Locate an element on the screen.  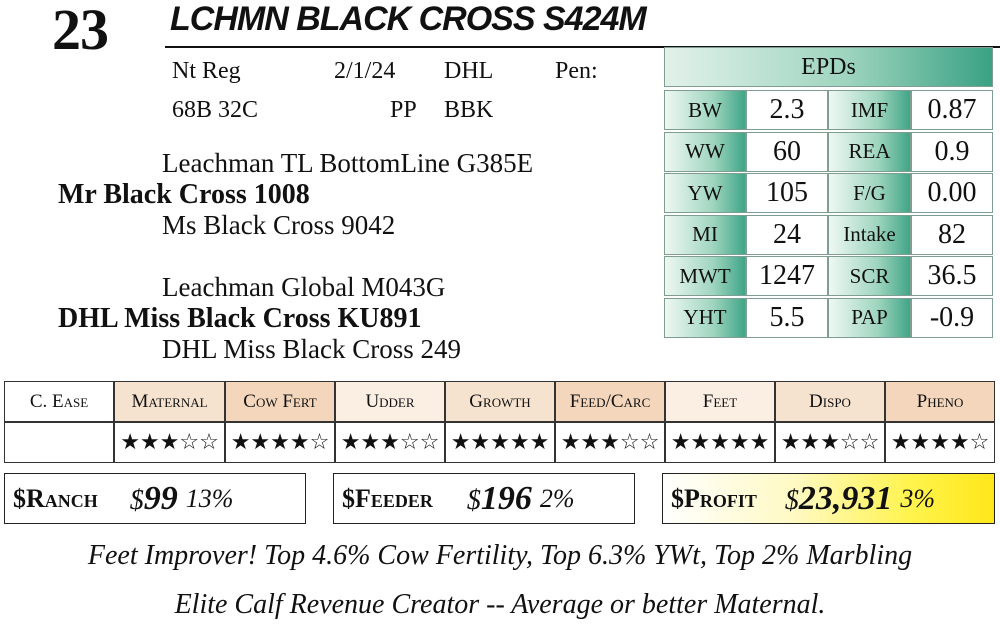
epd-trait-value: -0.9 is located at coordinates (952, 317).